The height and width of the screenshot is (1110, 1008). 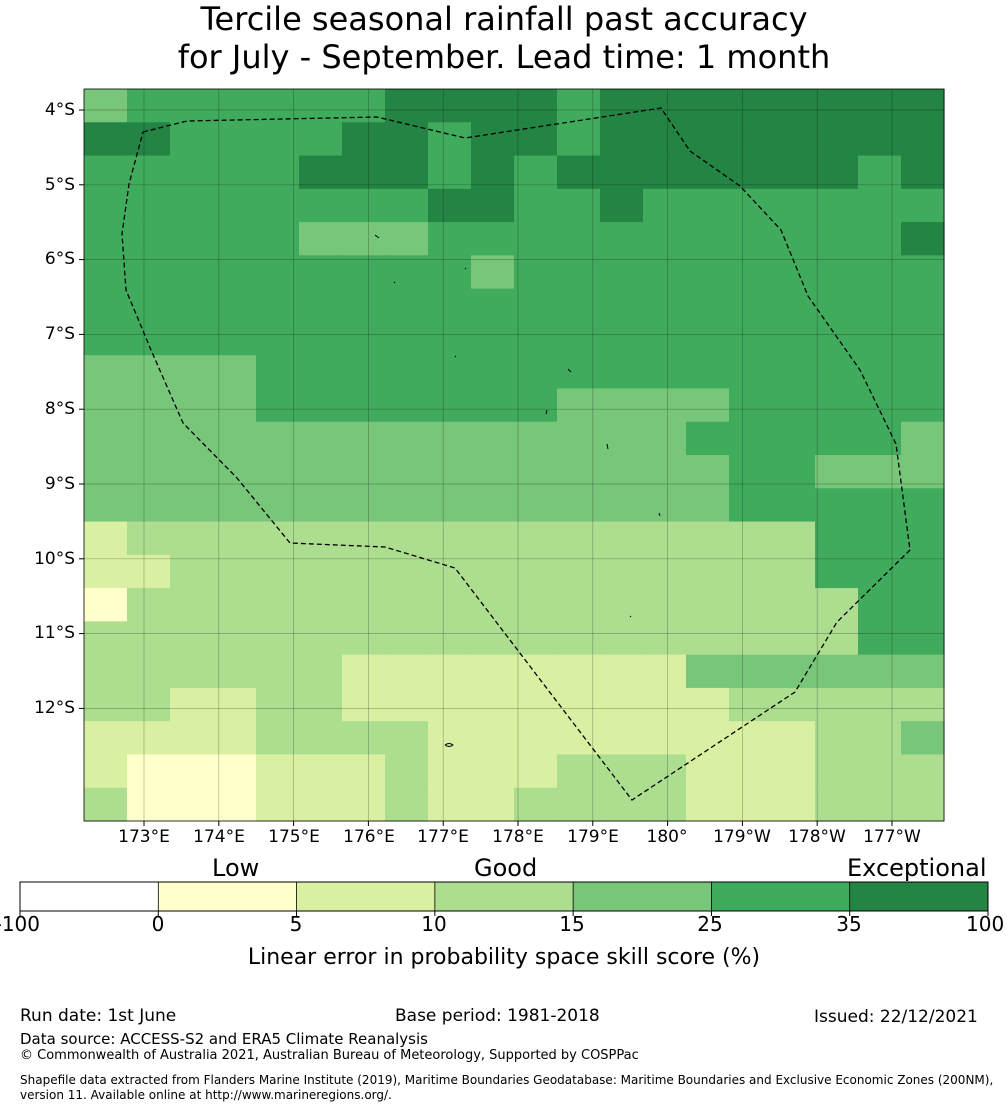 I want to click on lat-label-4s: 4°S, so click(x=59, y=110).